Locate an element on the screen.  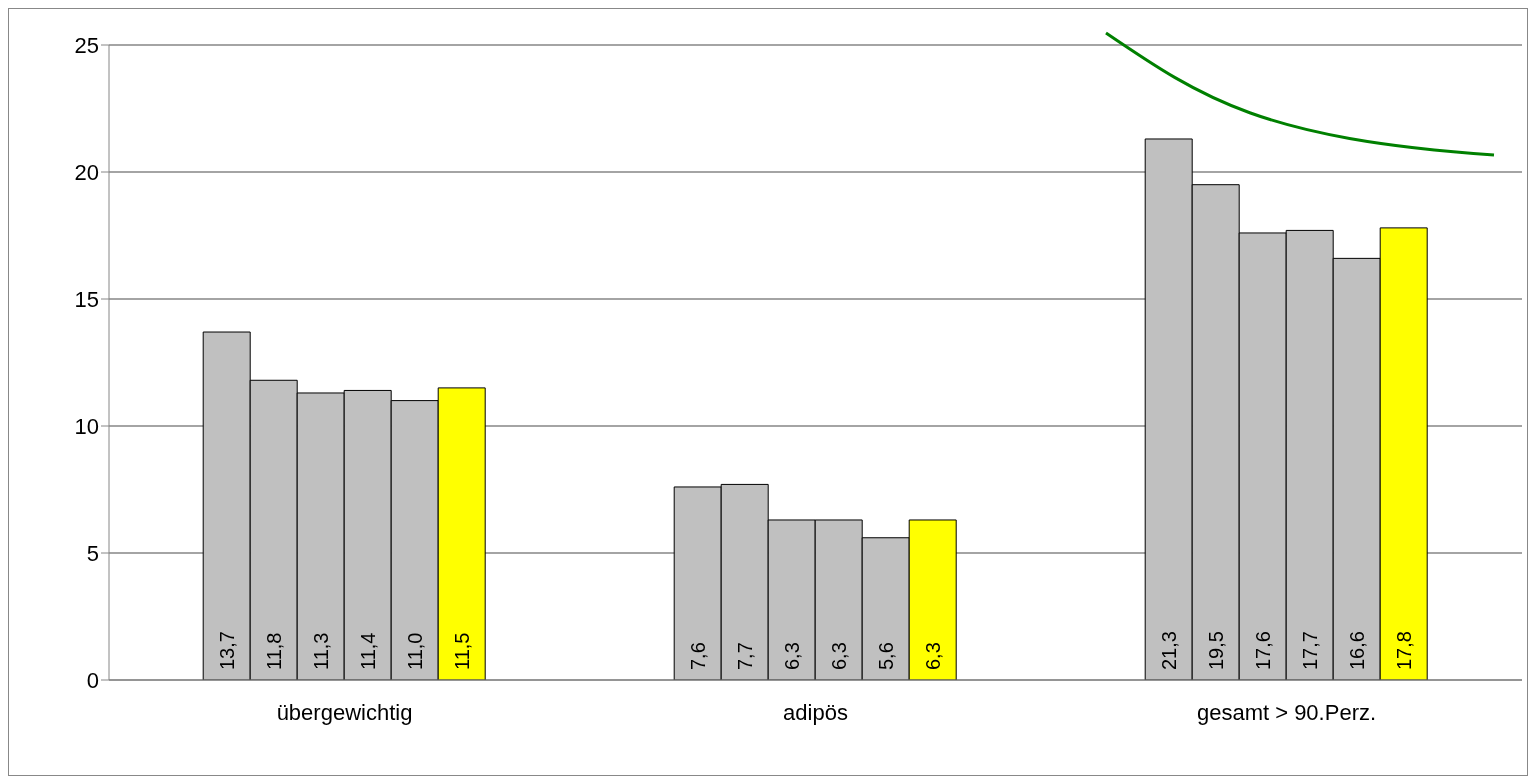
data-label: 11,0 is located at coordinates (414, 651).